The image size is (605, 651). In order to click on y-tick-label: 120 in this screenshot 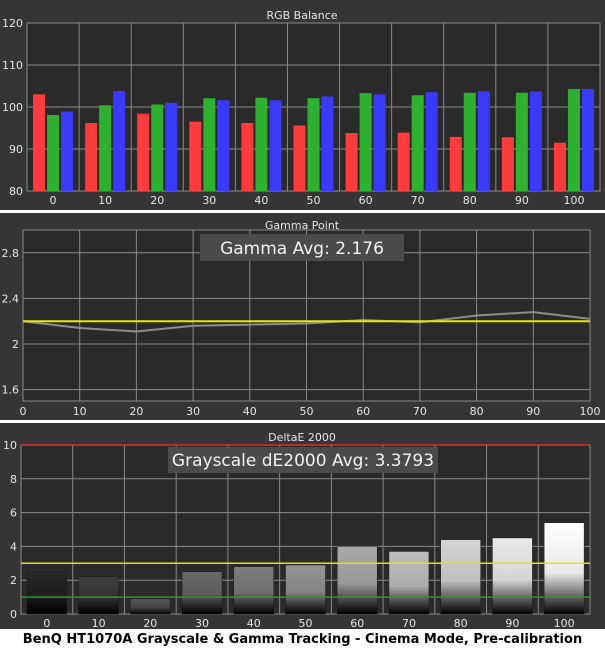, I will do `click(12, 23)`.